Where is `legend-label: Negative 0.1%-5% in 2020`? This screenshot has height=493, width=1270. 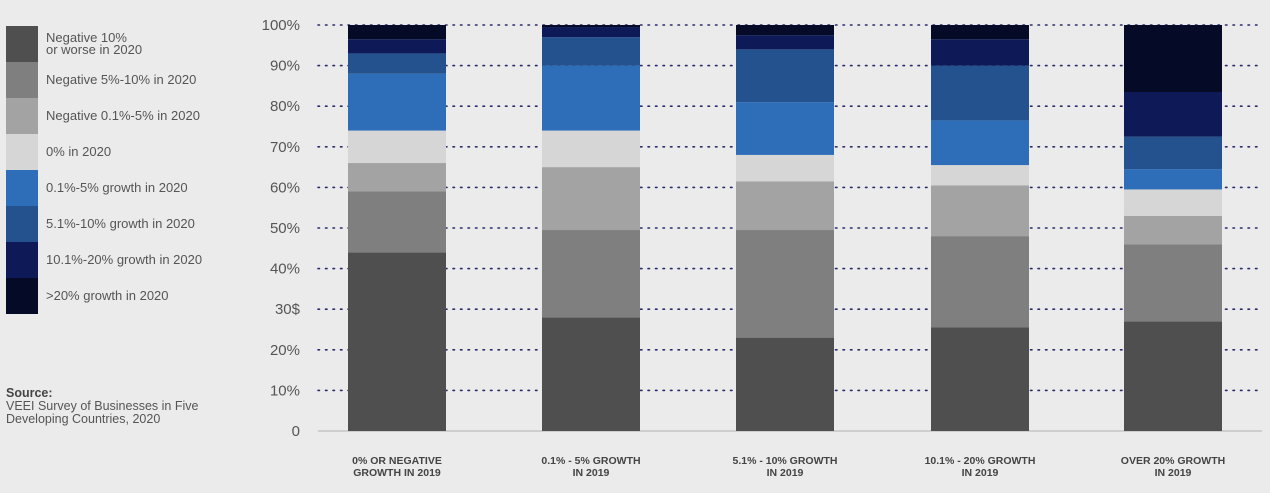 legend-label: Negative 0.1%-5% in 2020 is located at coordinates (123, 115).